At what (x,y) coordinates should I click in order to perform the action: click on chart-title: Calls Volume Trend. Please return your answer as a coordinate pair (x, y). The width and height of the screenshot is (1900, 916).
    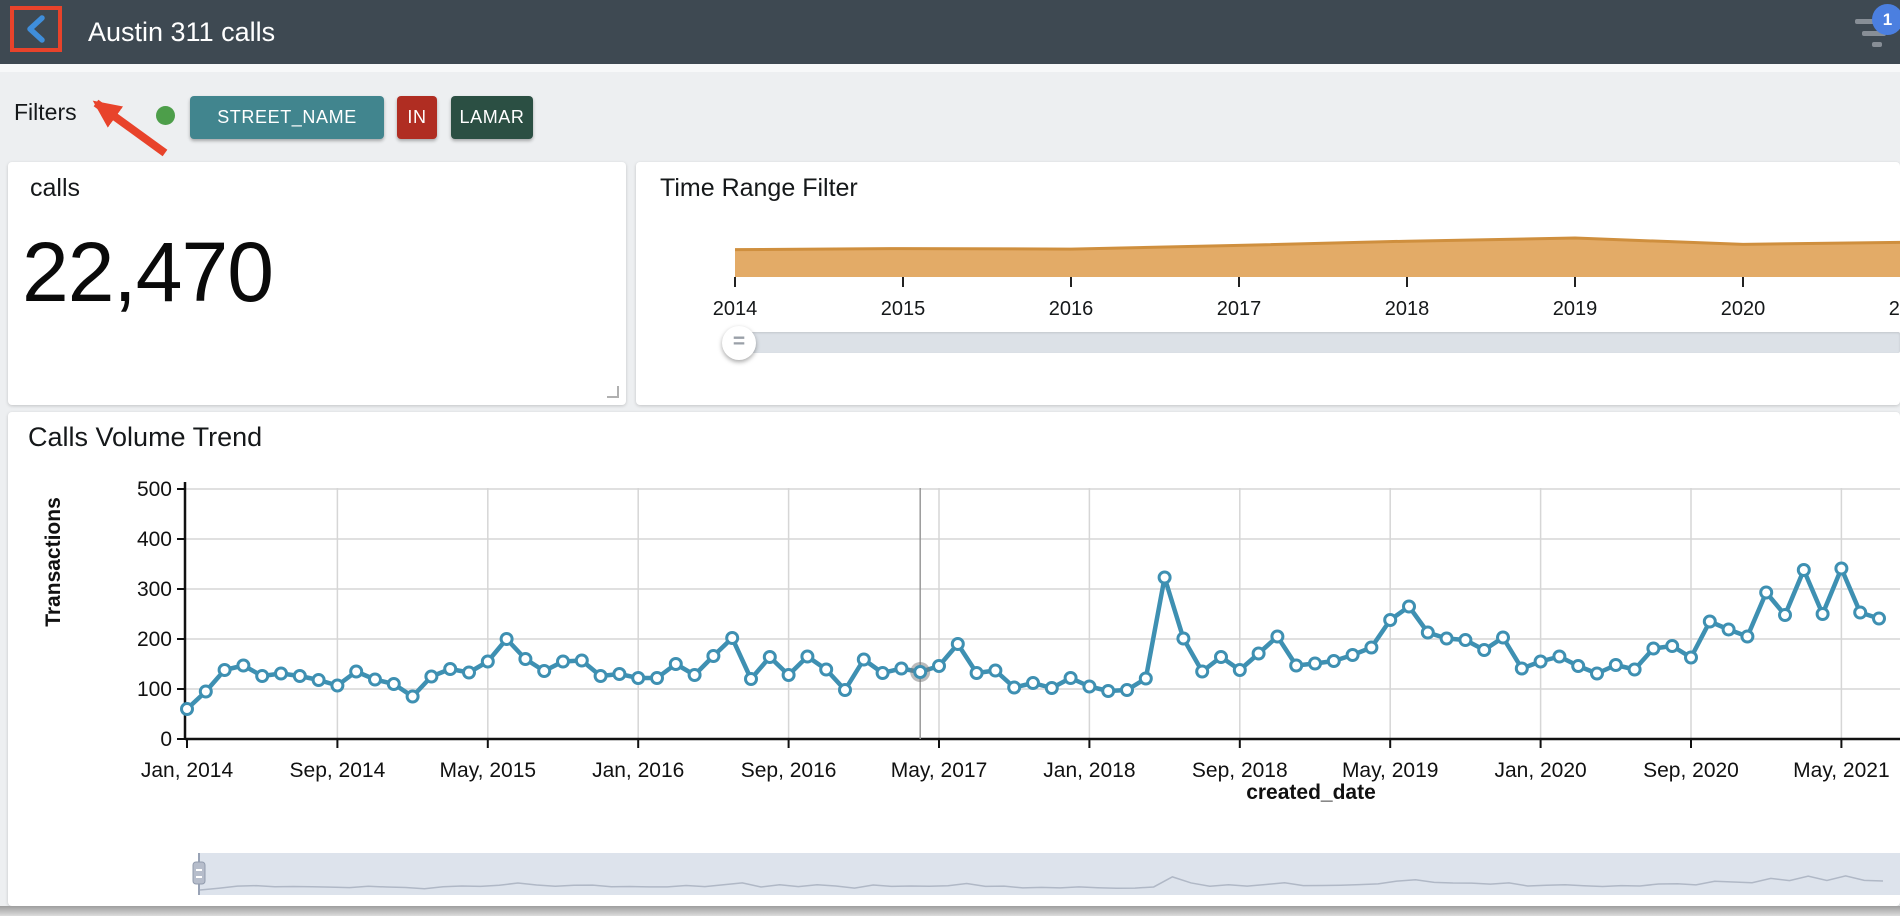
    Looking at the image, I should click on (145, 437).